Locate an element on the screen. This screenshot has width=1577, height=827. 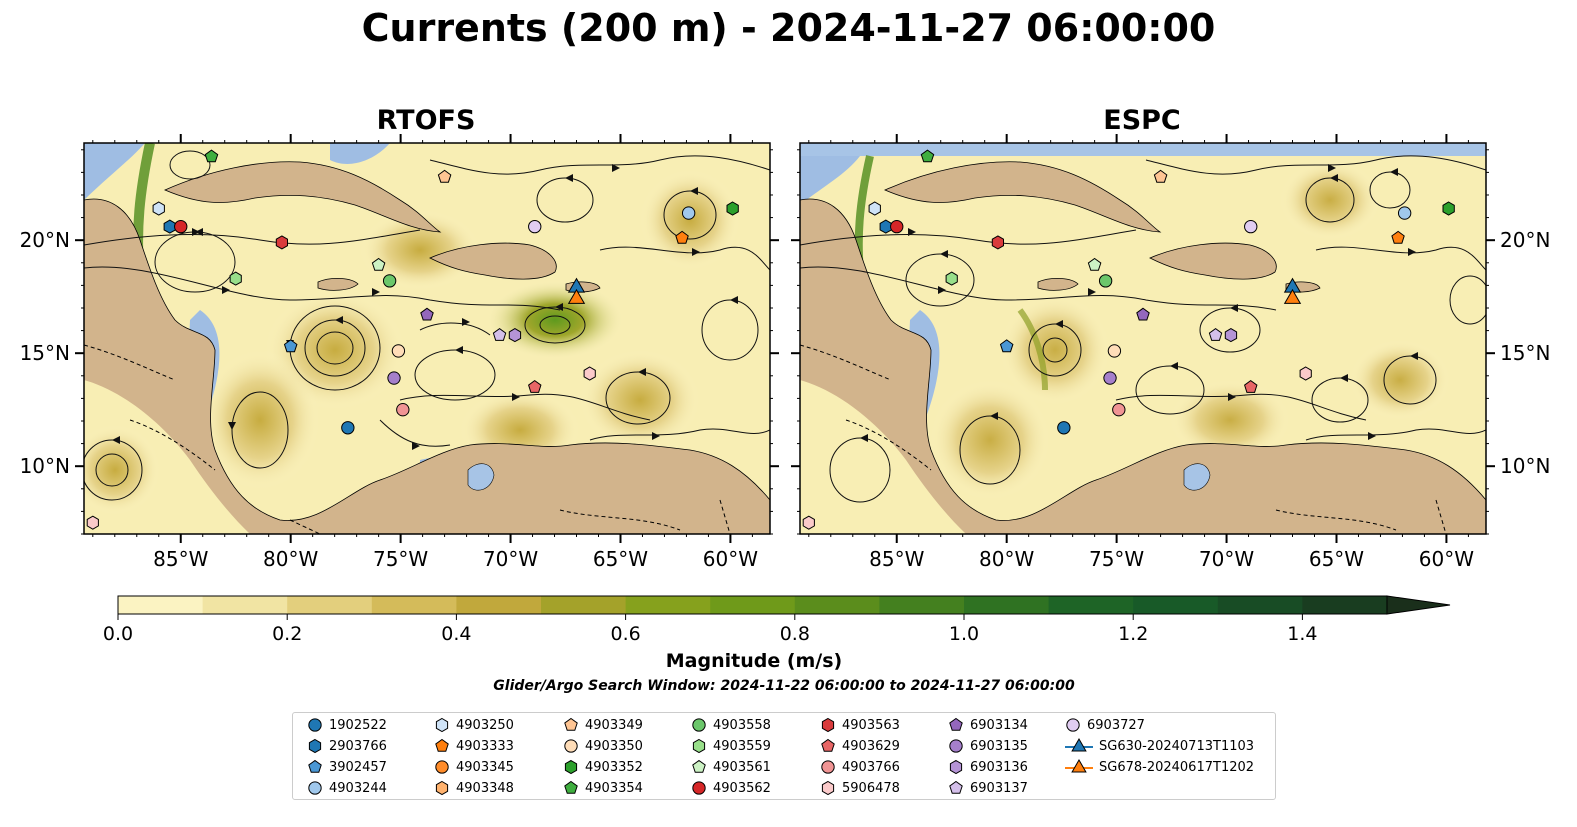
legend-item: 6903727 is located at coordinates (1105, 725).